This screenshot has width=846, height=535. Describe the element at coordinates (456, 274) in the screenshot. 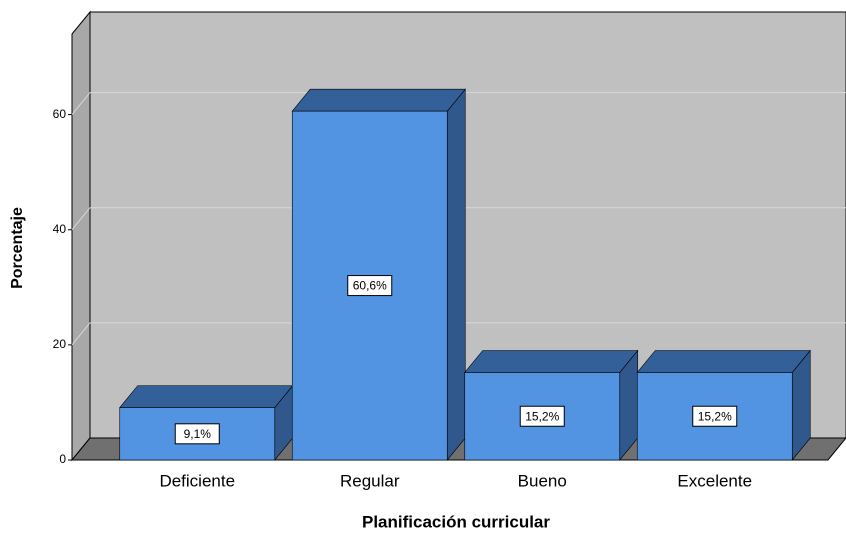

I see `bar-side` at that location.